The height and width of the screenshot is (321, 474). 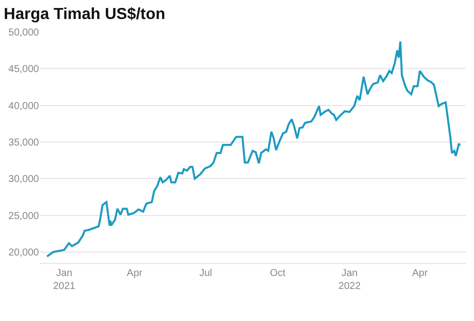 What do you see at coordinates (24, 216) in the screenshot?
I see `y-tick-label: 25,000` at bounding box center [24, 216].